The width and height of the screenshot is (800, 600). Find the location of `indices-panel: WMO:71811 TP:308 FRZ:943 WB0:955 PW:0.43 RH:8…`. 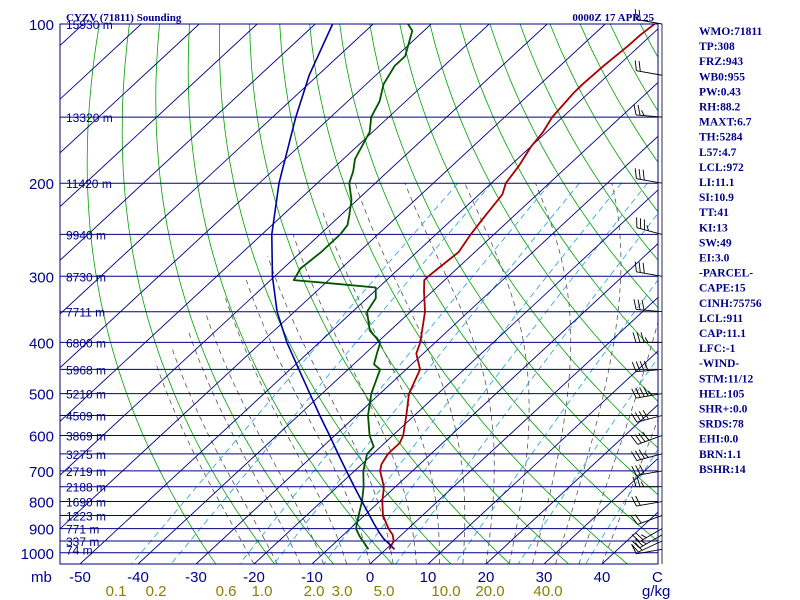

indices-panel: WMO:71811 TP:308 FRZ:943 WB0:955 PW:0.43 RH:8… is located at coordinates (730, 251).